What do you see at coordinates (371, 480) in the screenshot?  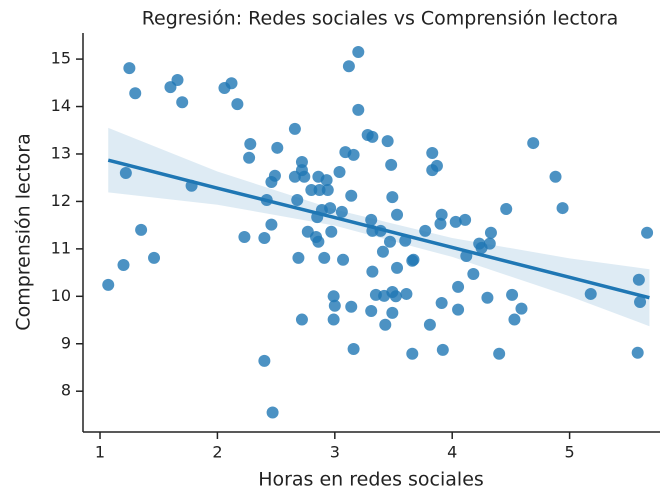 I see `x-axis-label: Horas en redes sociales` at bounding box center [371, 480].